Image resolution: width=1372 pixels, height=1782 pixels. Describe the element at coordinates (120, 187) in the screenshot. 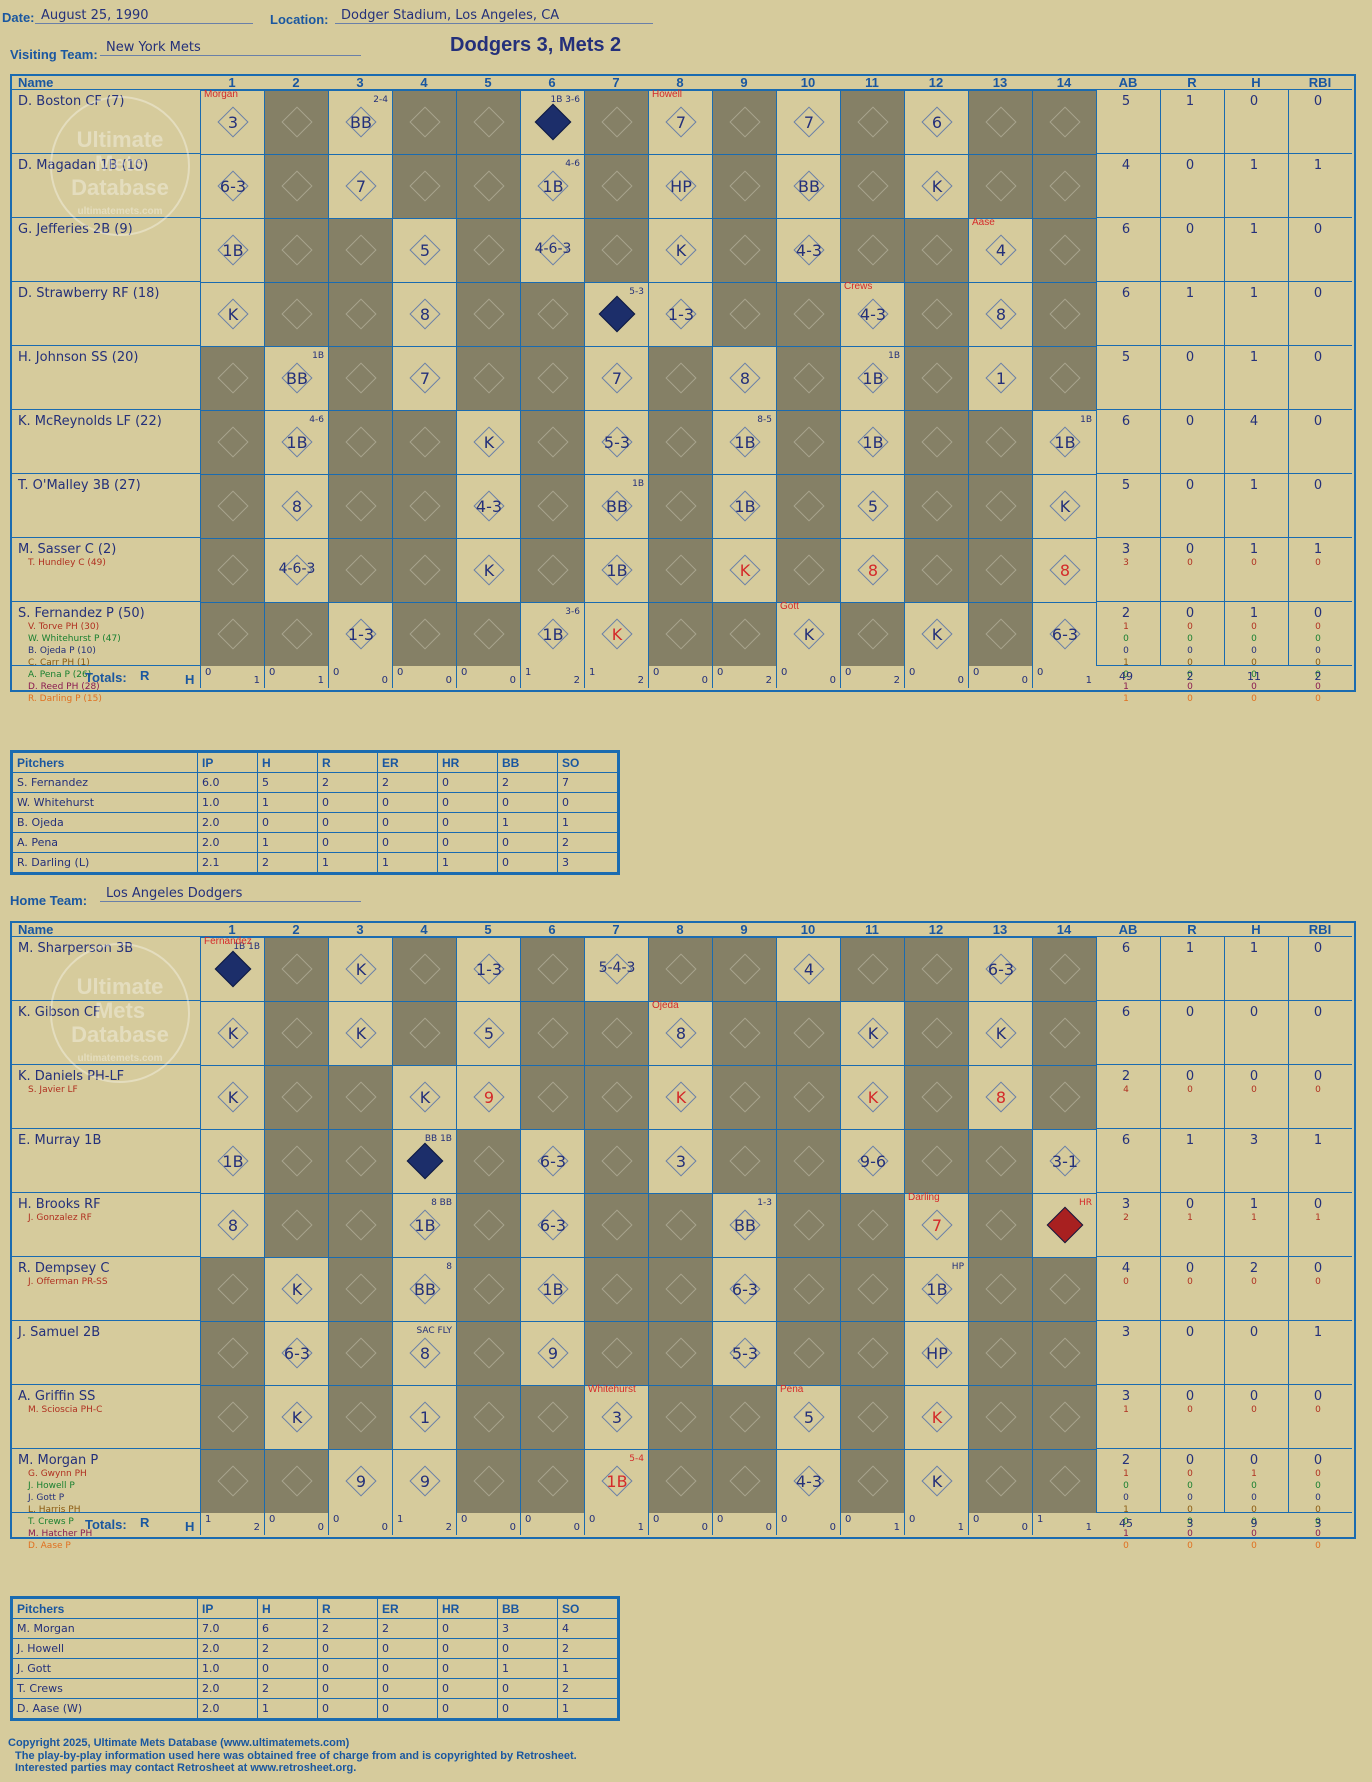

I see `watermark-text: Database` at that location.